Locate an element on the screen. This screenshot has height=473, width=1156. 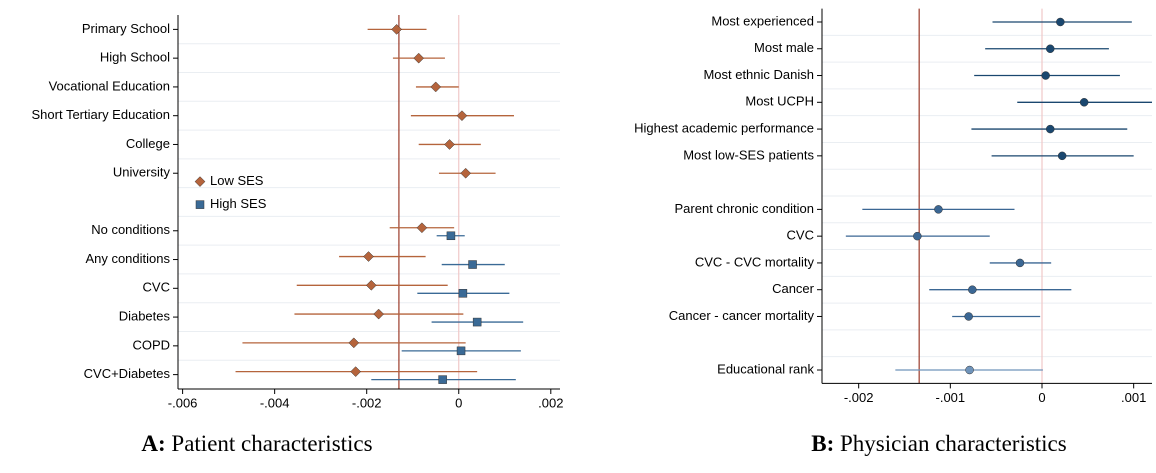
y-tick-label: Educational rank is located at coordinates (765, 368).